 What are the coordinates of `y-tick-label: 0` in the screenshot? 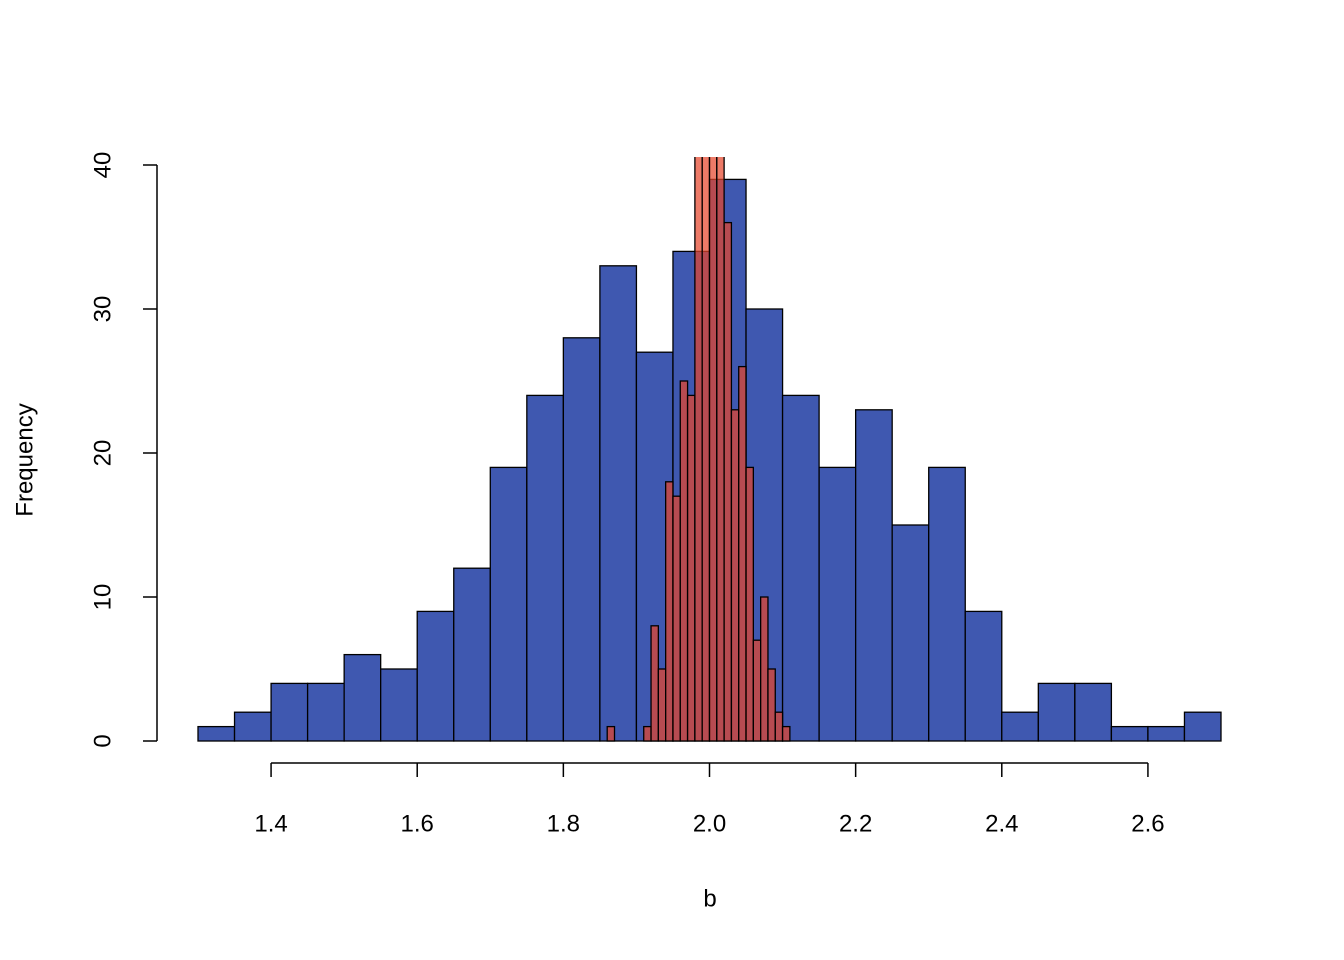 It's located at (102, 740).